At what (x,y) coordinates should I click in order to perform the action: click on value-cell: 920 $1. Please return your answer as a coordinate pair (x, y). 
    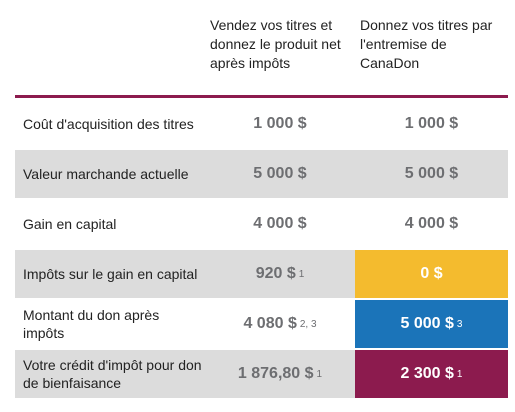
    Looking at the image, I should click on (280, 274).